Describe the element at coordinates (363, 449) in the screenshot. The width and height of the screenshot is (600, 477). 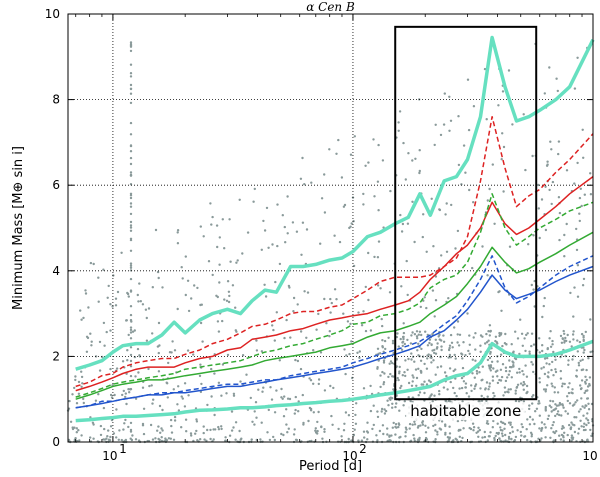
I see `x-tick-label-exponent: 2` at that location.